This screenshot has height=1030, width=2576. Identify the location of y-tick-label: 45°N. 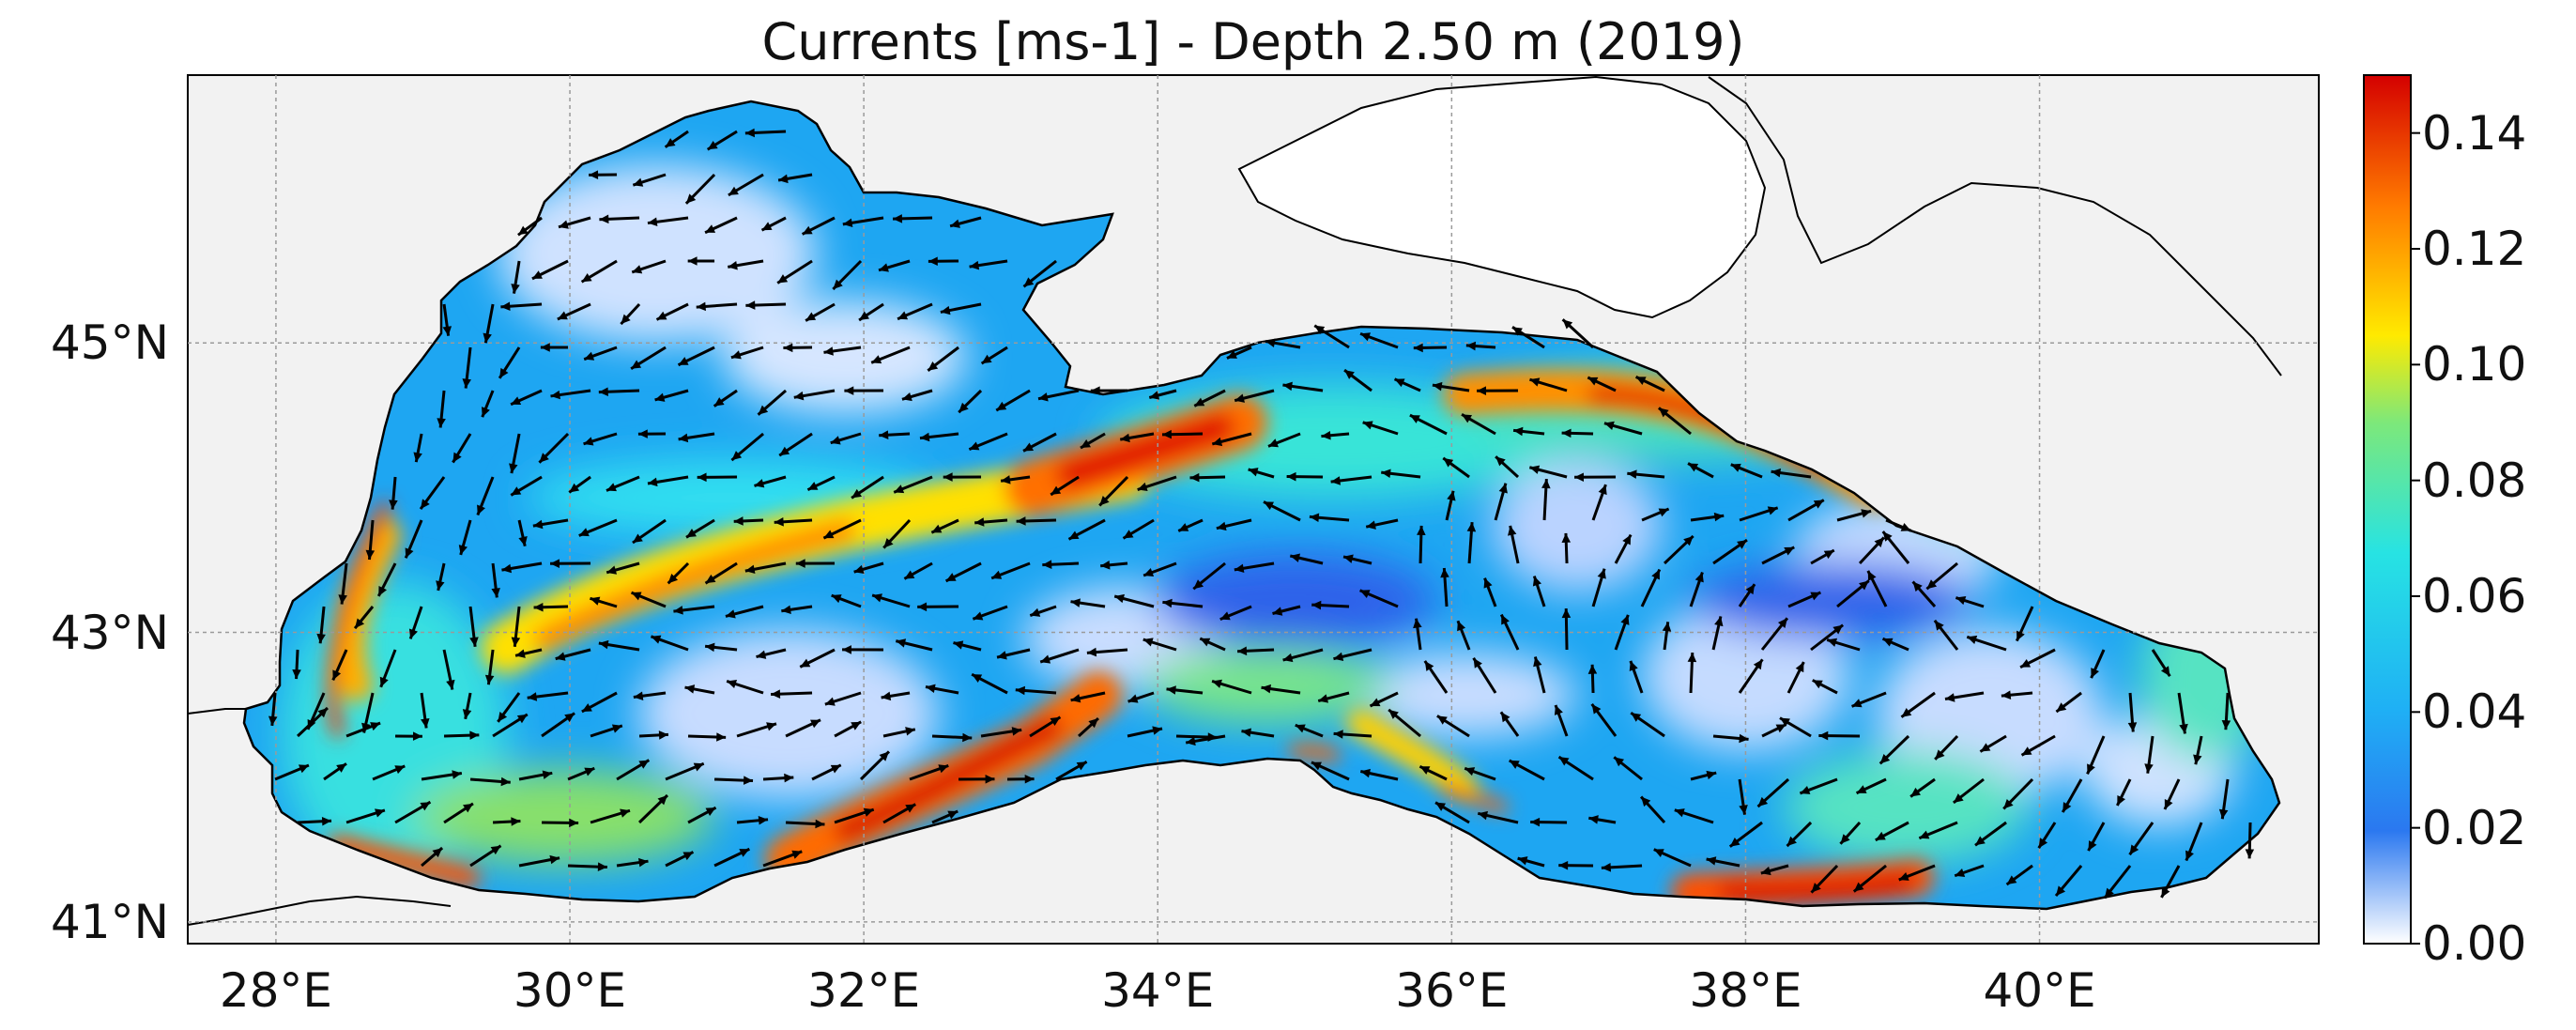
(110, 343).